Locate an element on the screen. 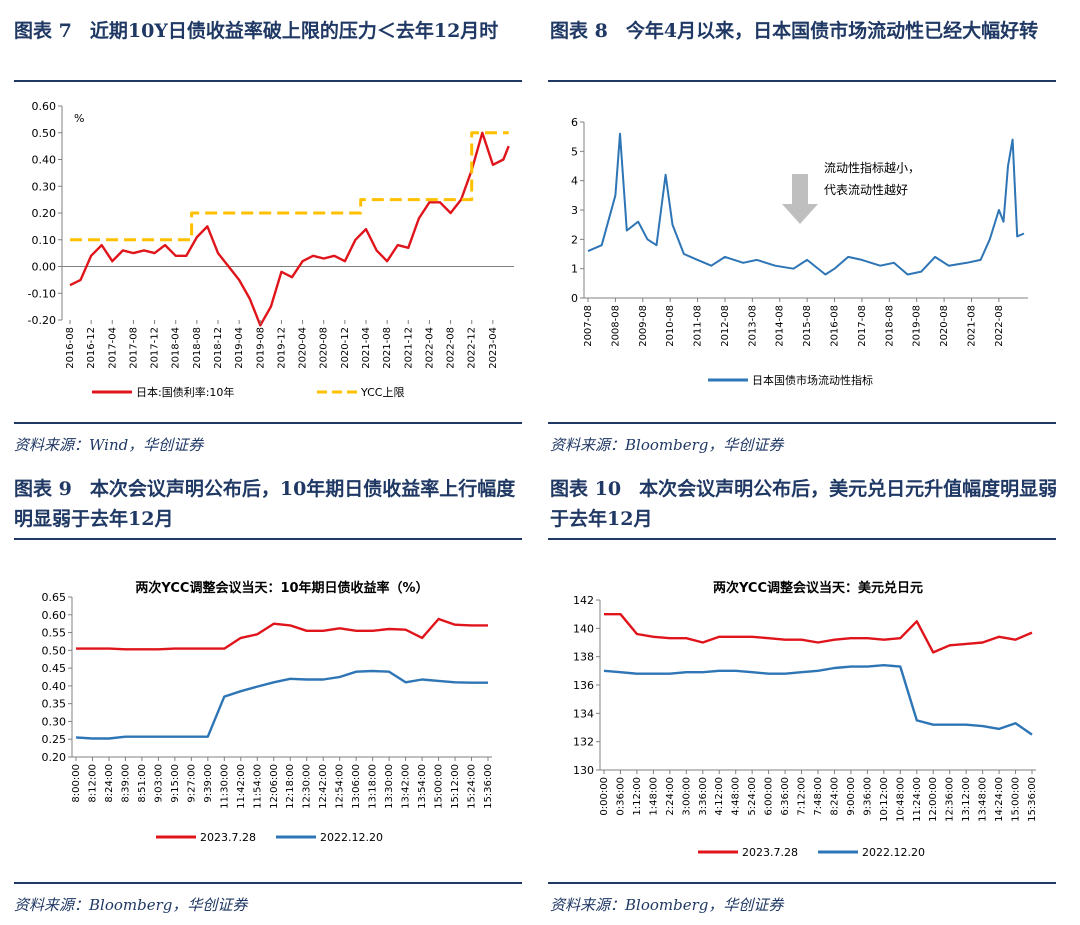 Image resolution: width=1080 pixels, height=925 pixels. figure-label: 图表 7 is located at coordinates (43, 31).